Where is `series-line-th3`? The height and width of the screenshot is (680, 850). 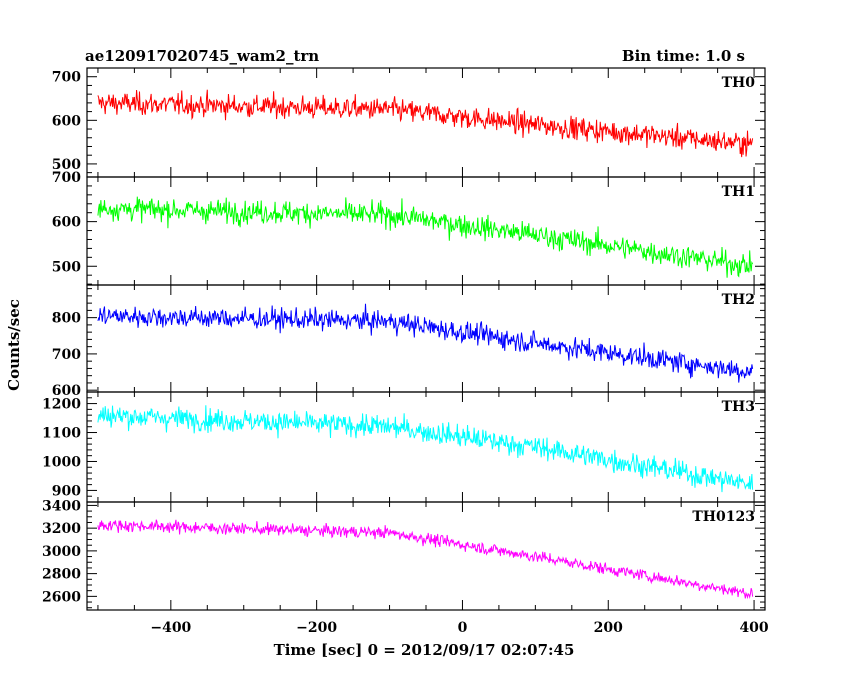
series-line-th3 is located at coordinates (425, 449).